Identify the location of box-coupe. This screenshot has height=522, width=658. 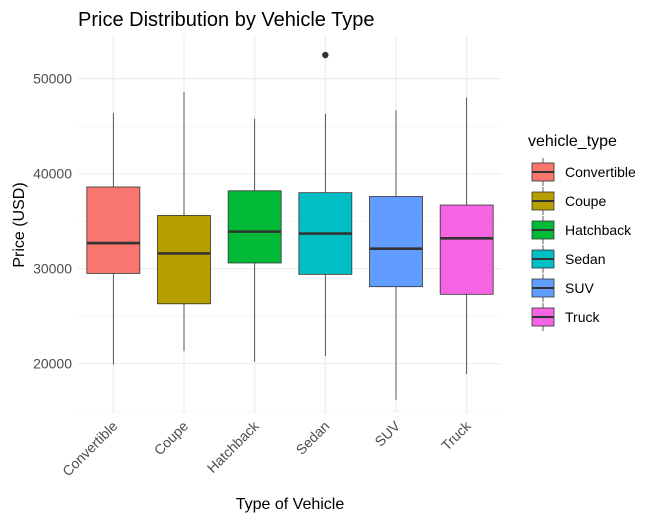
(184, 222).